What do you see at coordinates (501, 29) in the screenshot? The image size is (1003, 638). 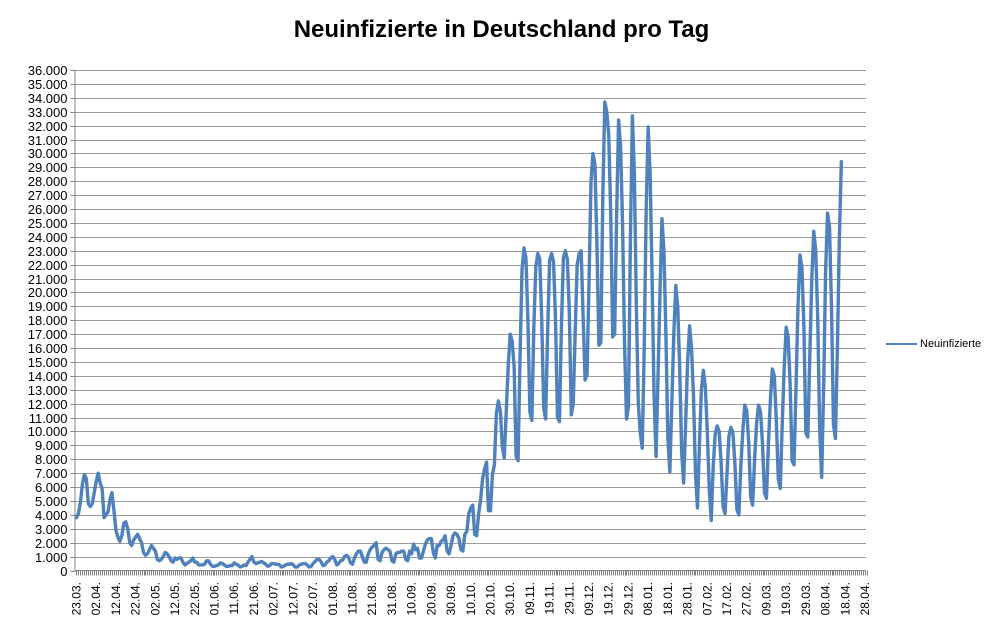 I see `chart-title: Neuinfizierte in Deutschland pro Tag` at bounding box center [501, 29].